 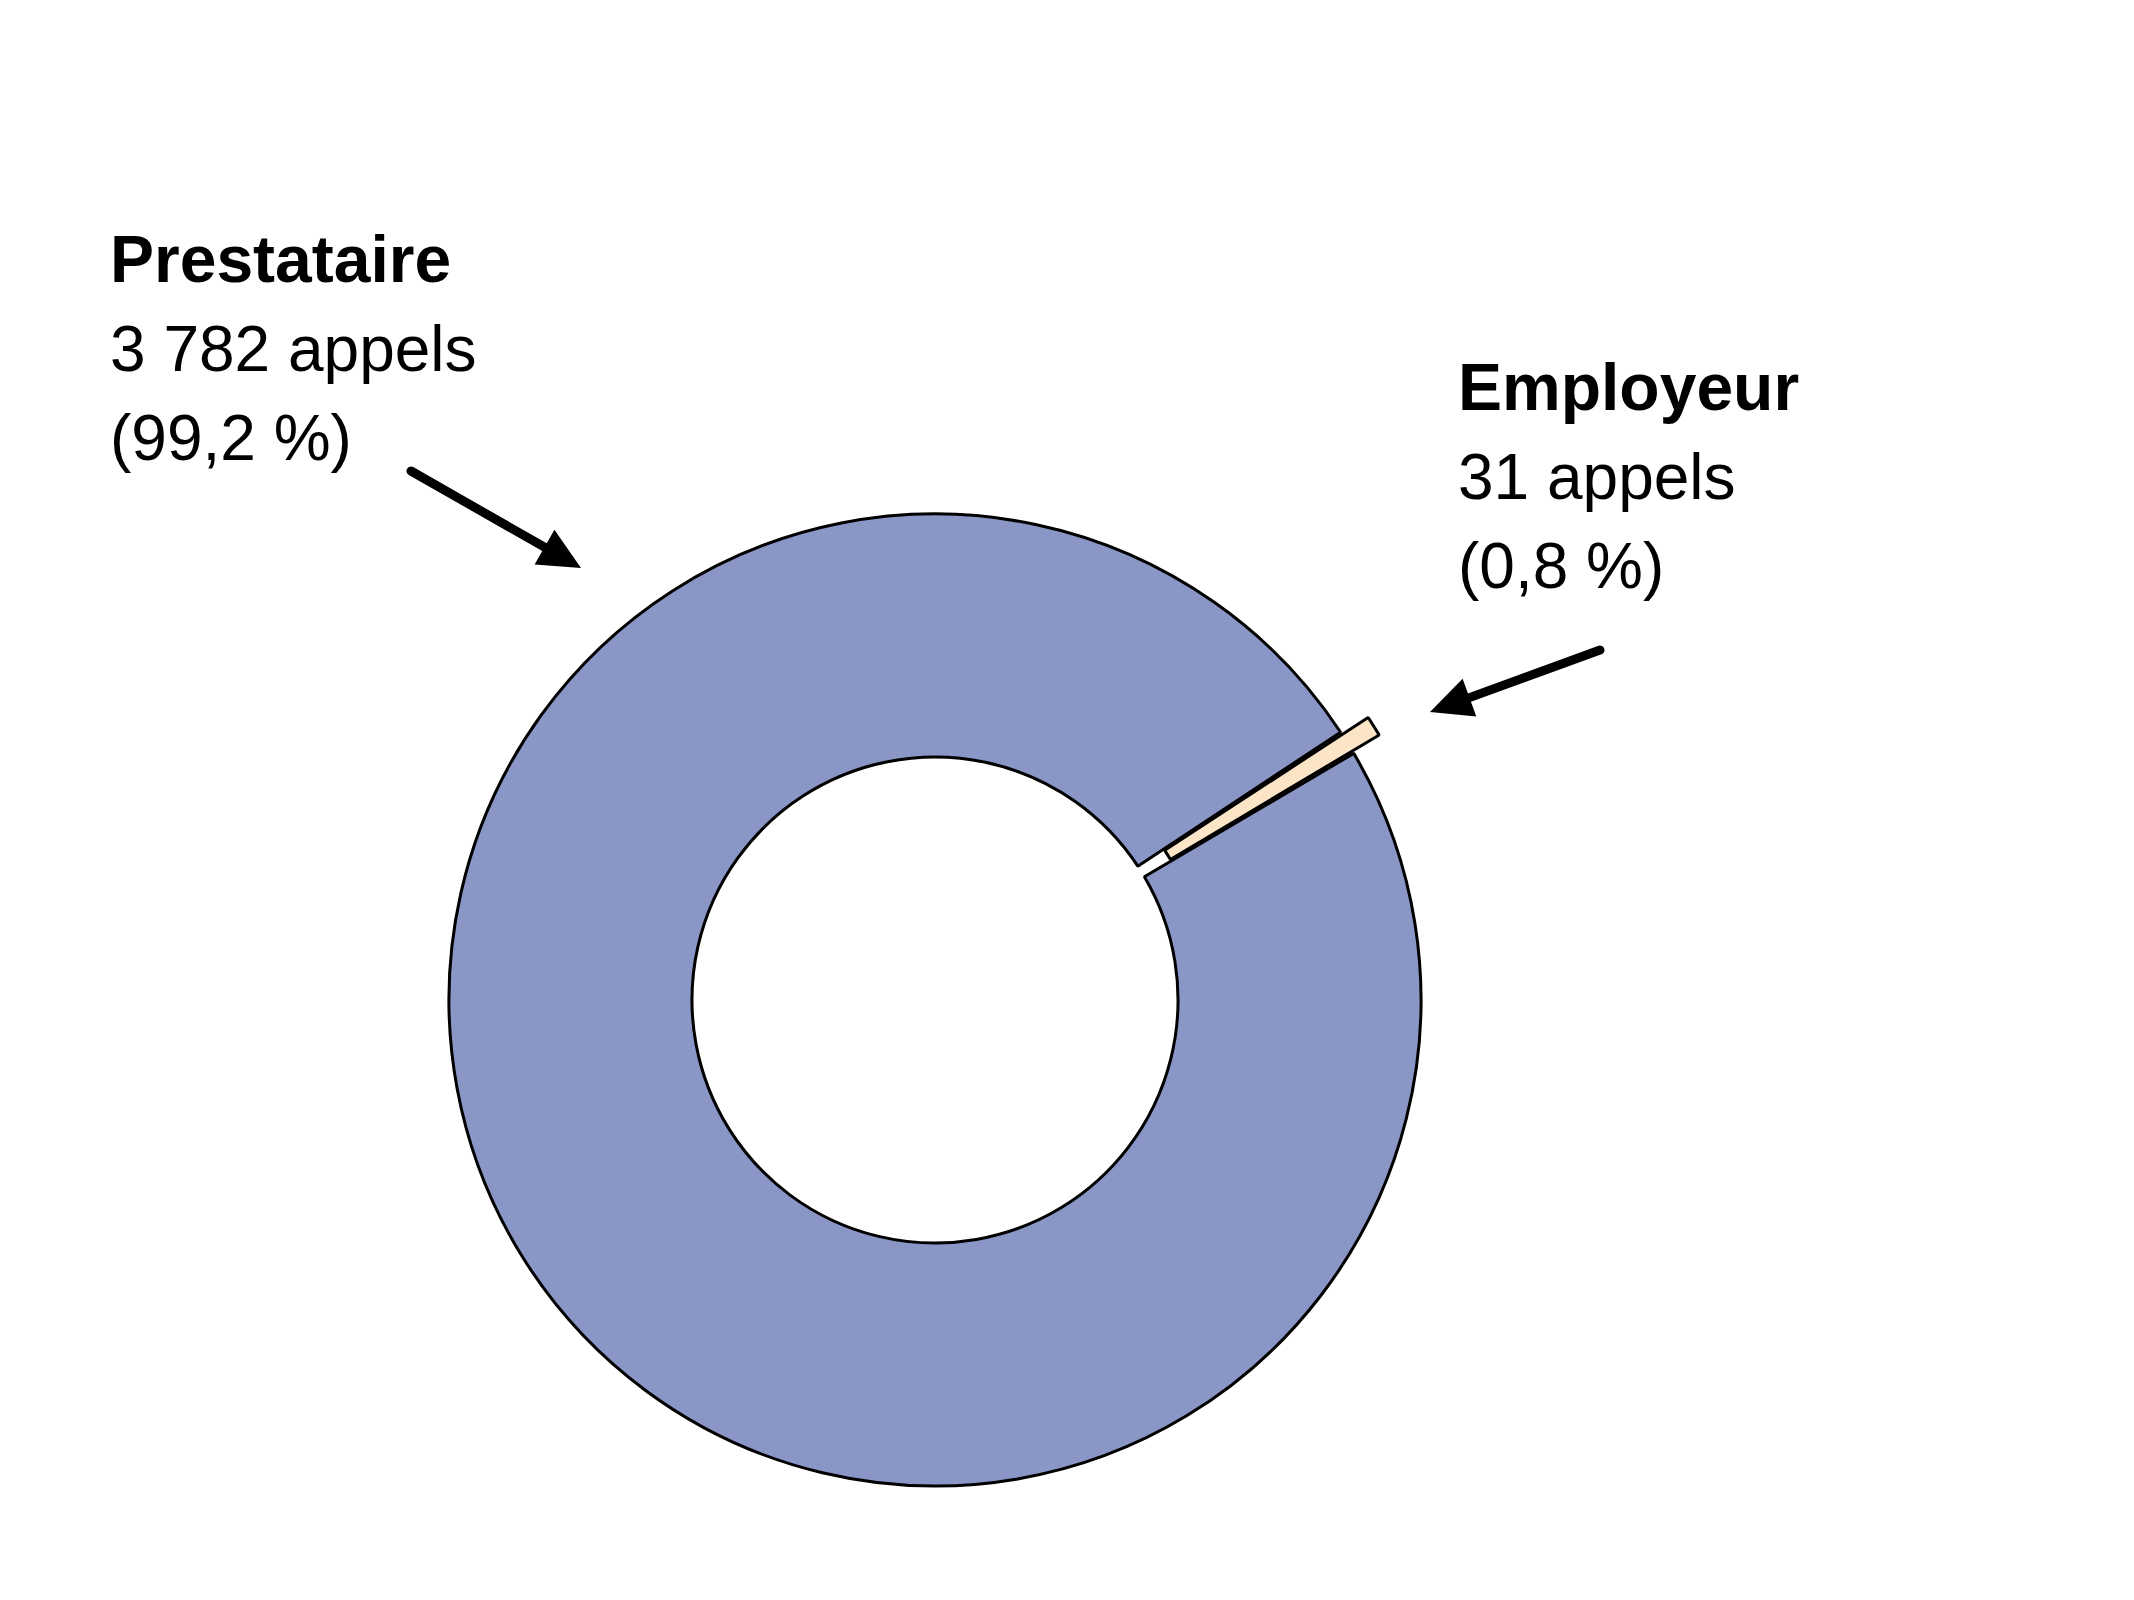 I want to click on slice-label: Prestataire, so click(x=281, y=259).